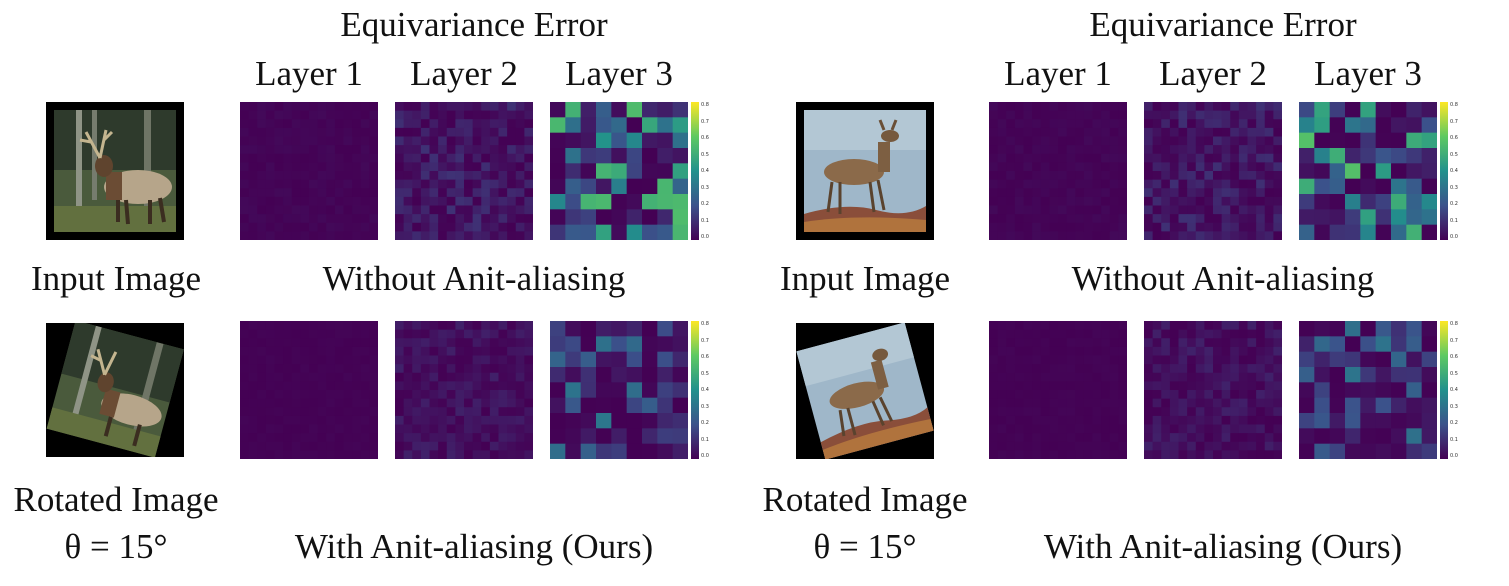 The image size is (1509, 586). I want to click on colorbar-tick-label: 0.7, so click(1454, 340).